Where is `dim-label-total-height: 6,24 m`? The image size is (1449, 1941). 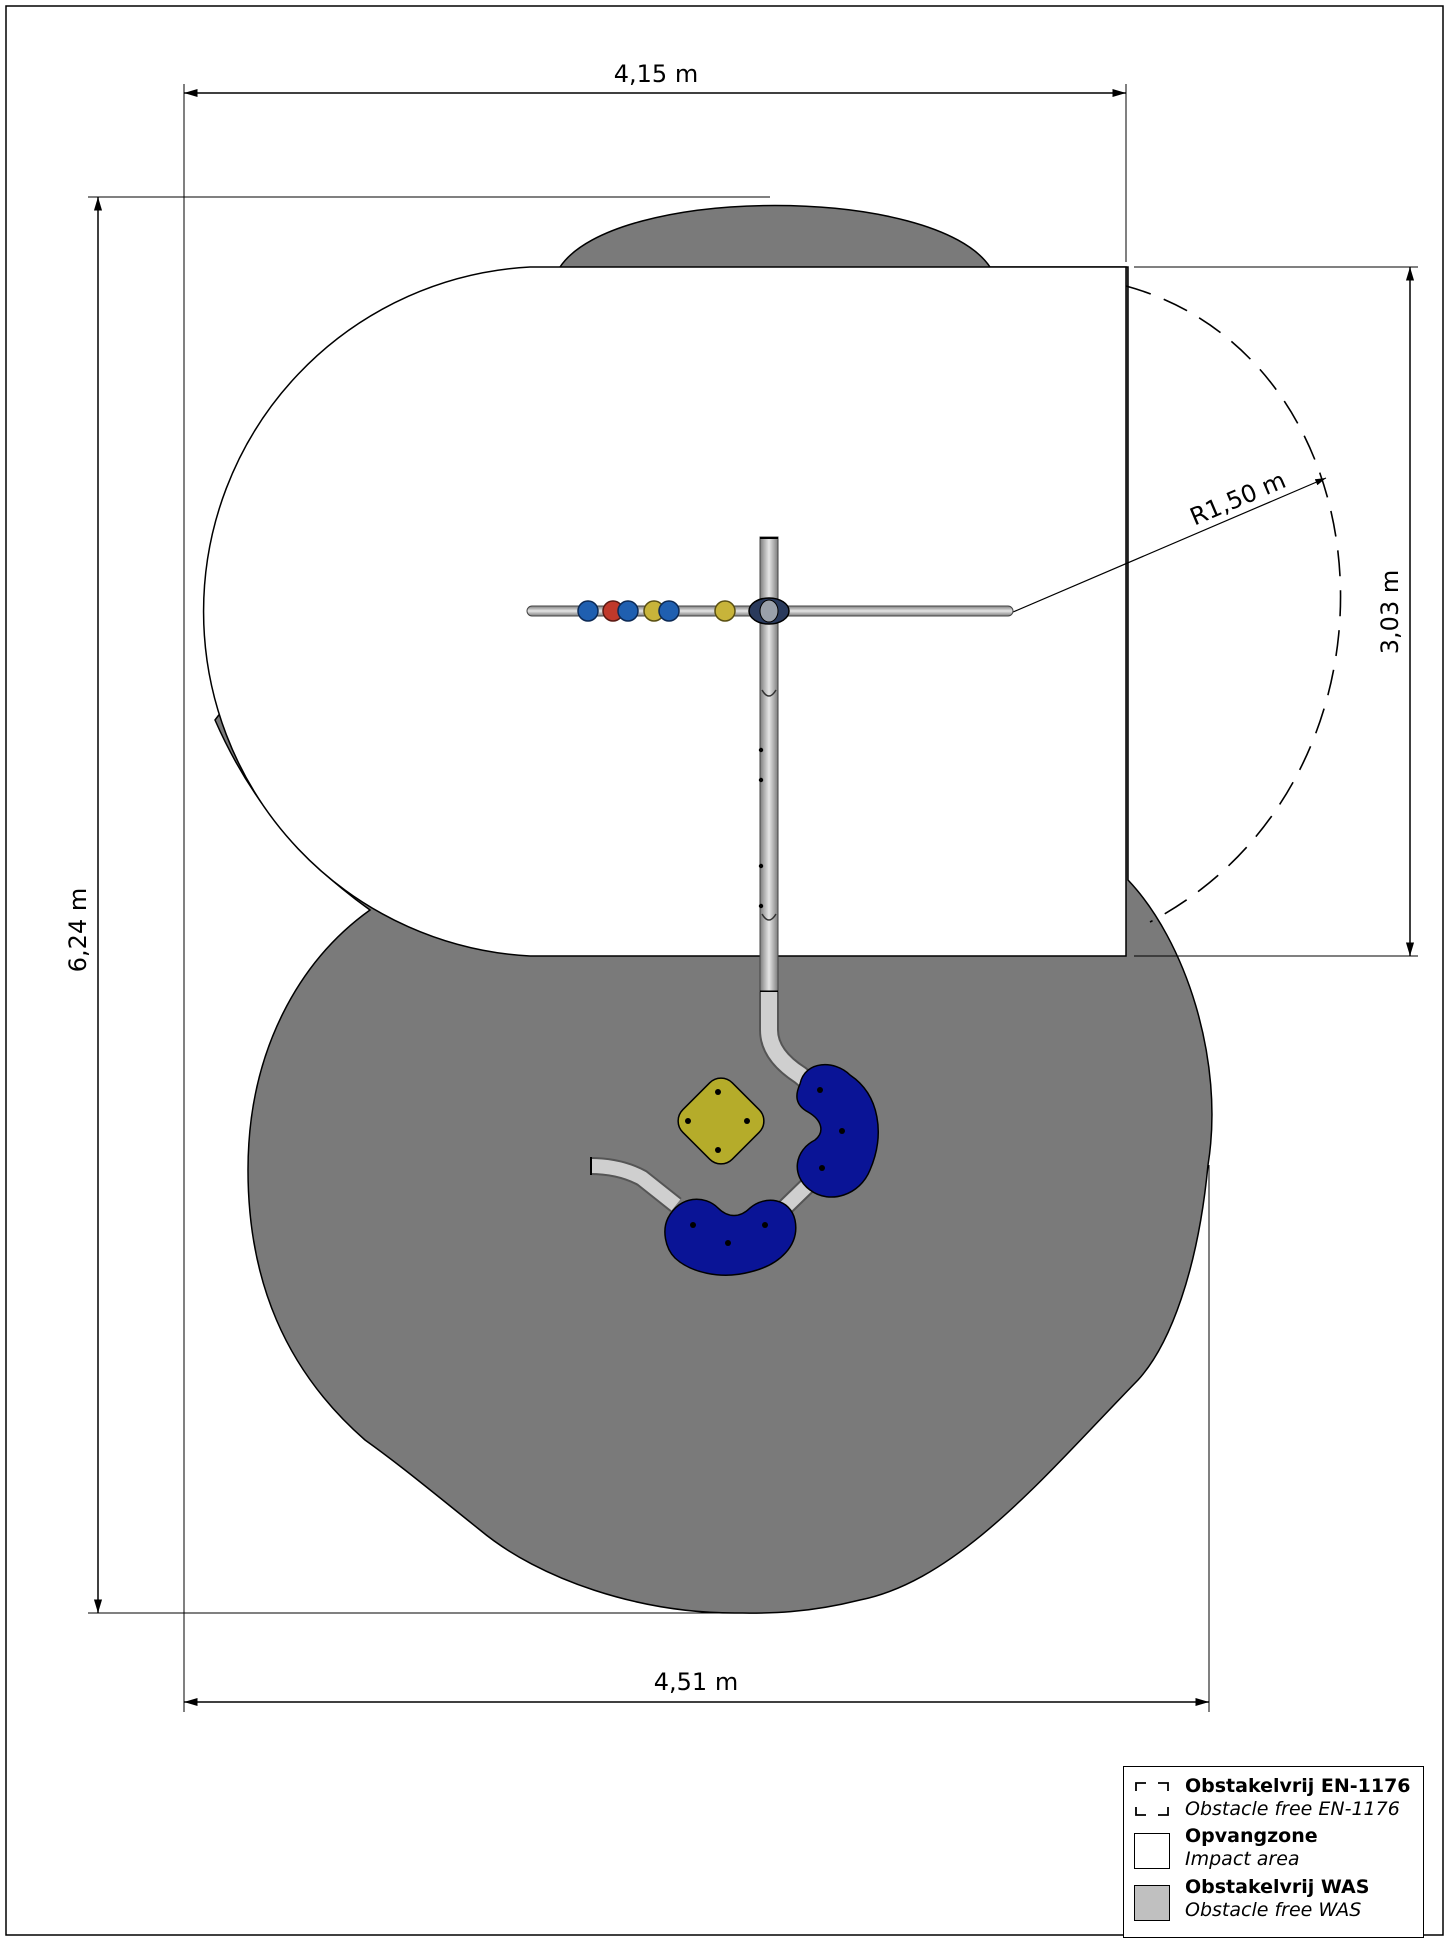
dim-label-total-height: 6,24 m is located at coordinates (78, 930).